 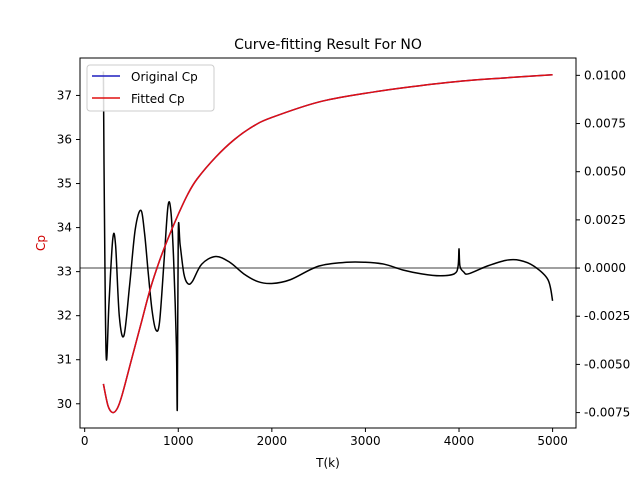 I want to click on y-tick-label: 32, so click(x=64, y=316).